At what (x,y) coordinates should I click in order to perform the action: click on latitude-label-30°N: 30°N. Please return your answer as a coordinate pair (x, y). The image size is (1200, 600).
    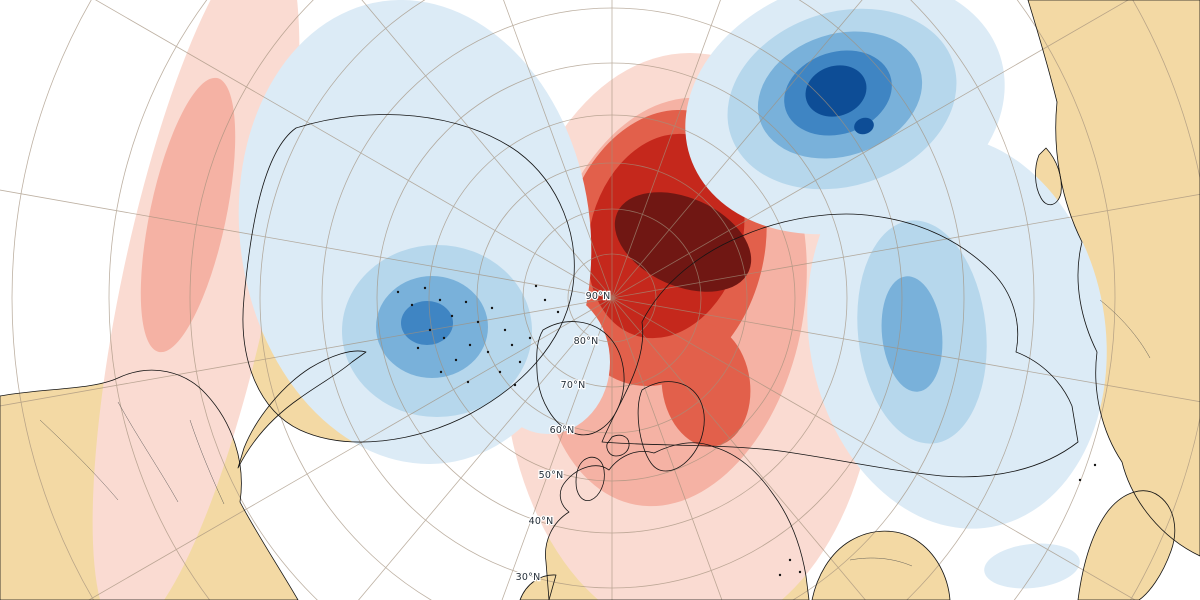
    Looking at the image, I should click on (528, 577).